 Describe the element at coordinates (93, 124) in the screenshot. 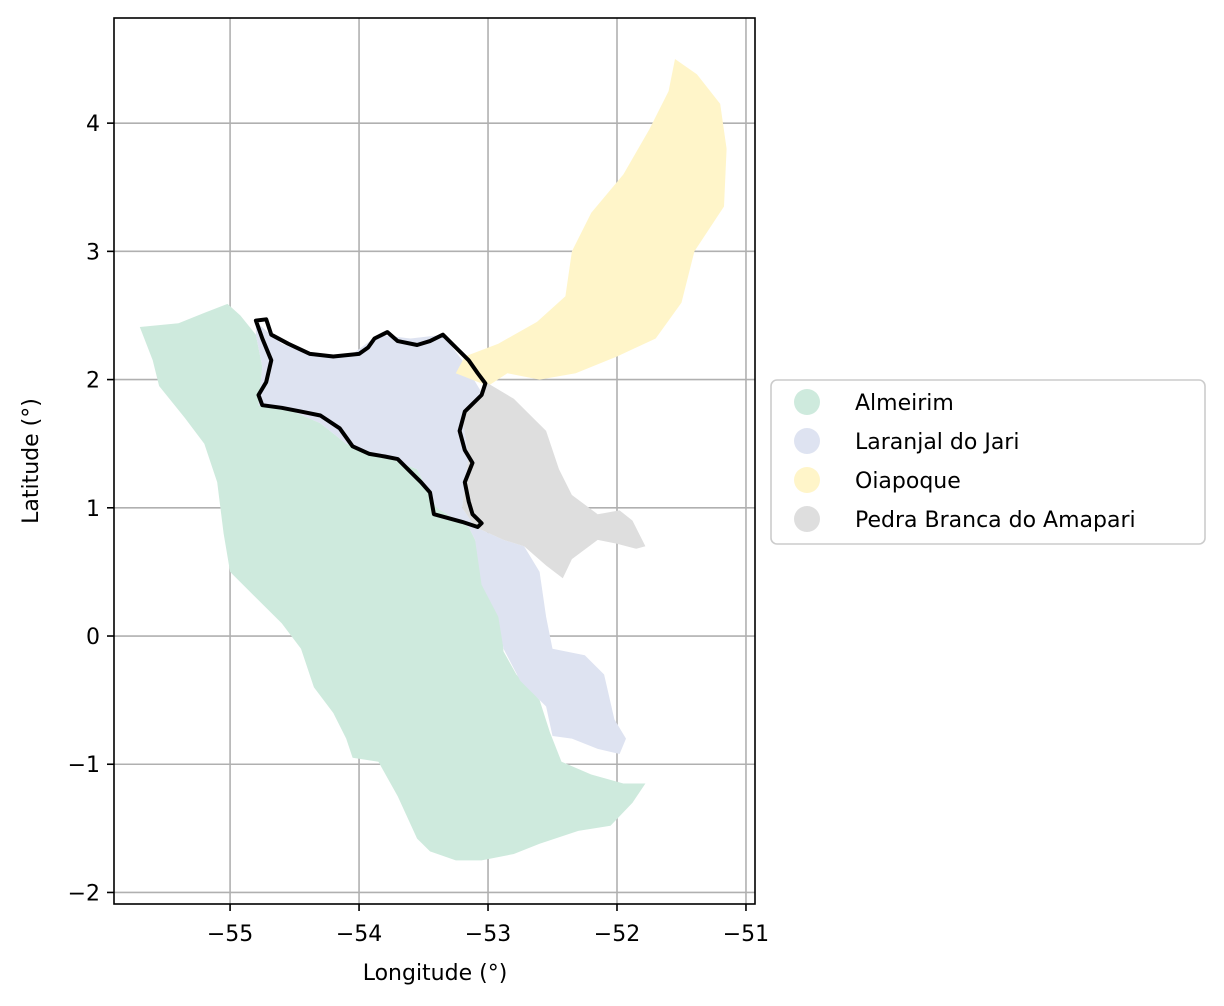

I see `y-tick-label: 4` at that location.